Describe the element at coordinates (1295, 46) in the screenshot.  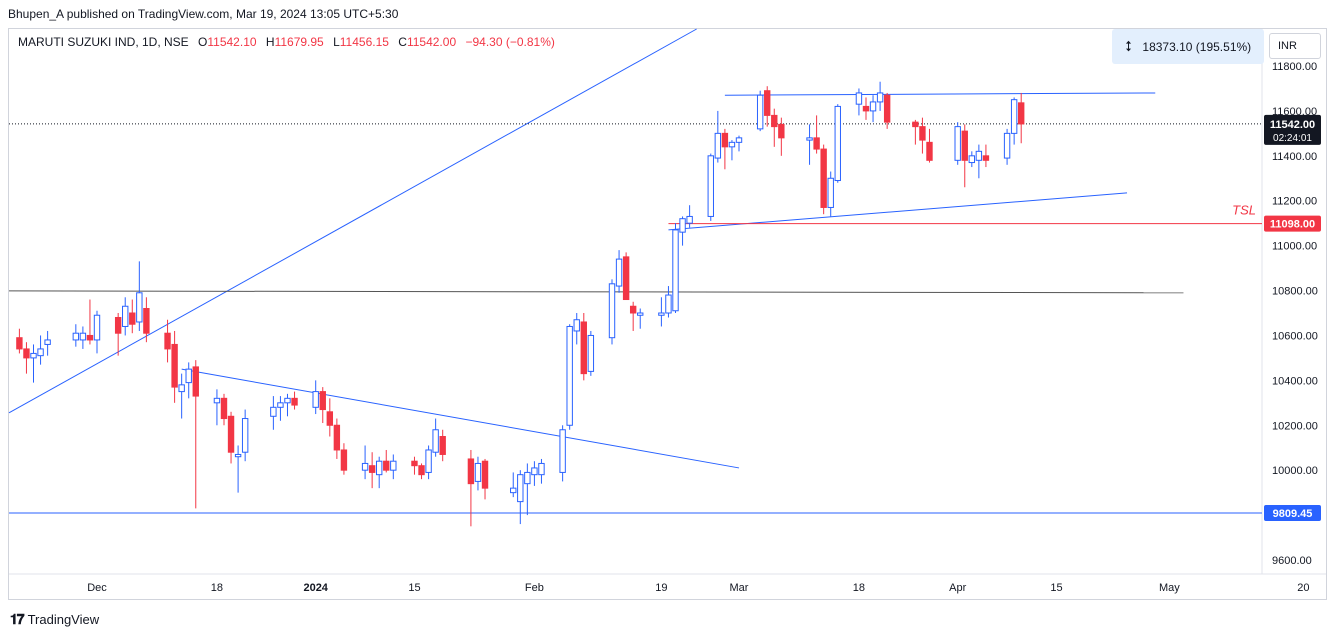
I see `currency-button: INR` at that location.